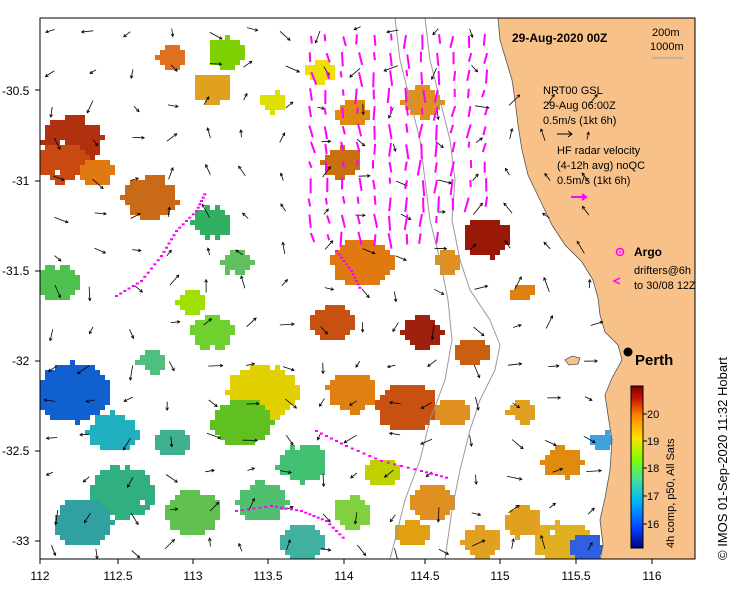 This screenshot has width=739, height=592. Describe the element at coordinates (573, 91) in the screenshot. I see `gsl-legend-line1: NRT00 GSL` at that location.